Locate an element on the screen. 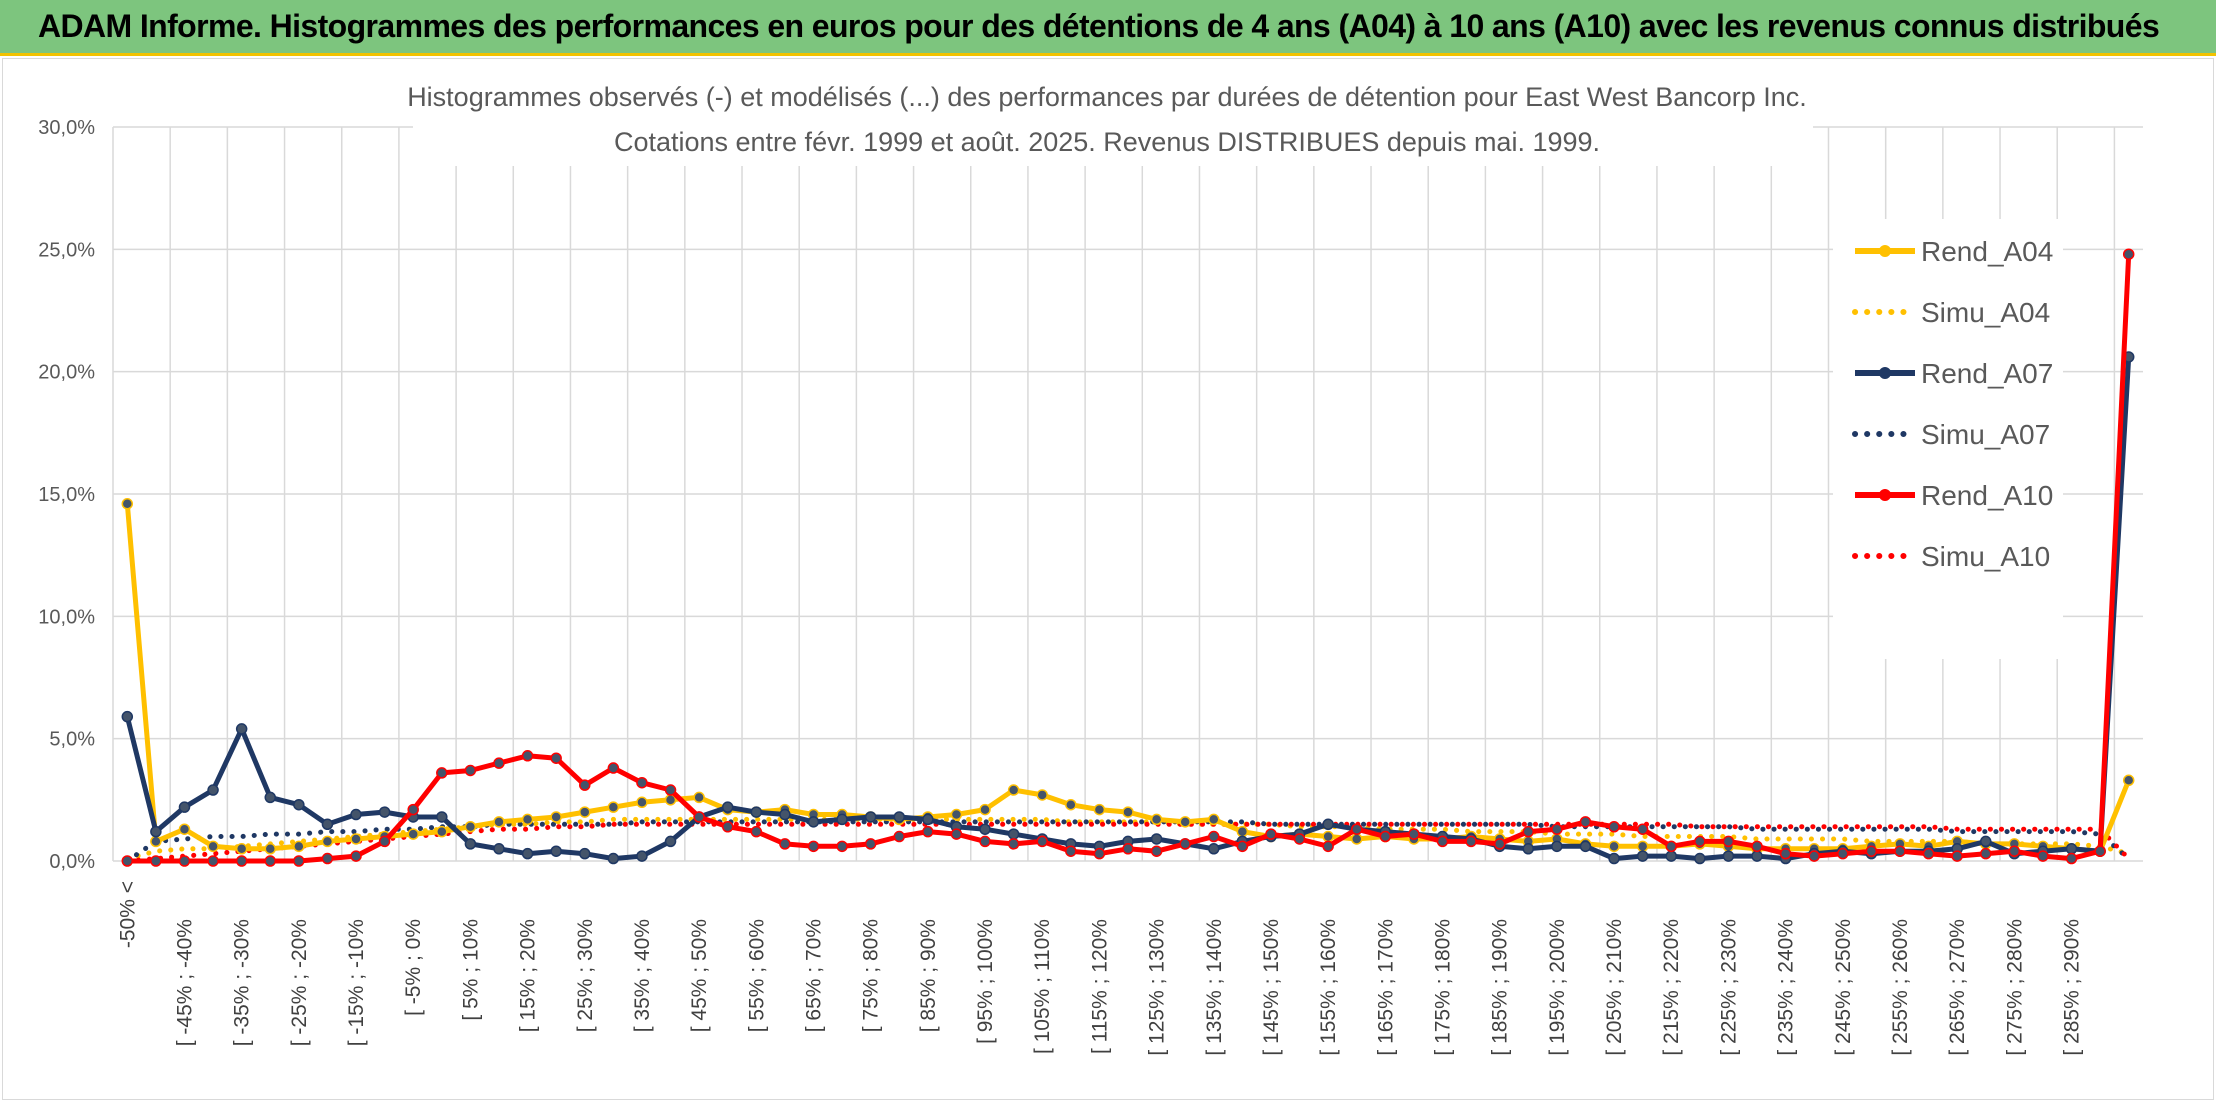 This screenshot has height=1102, width=2216. chart-title-background is located at coordinates (1113, 114).